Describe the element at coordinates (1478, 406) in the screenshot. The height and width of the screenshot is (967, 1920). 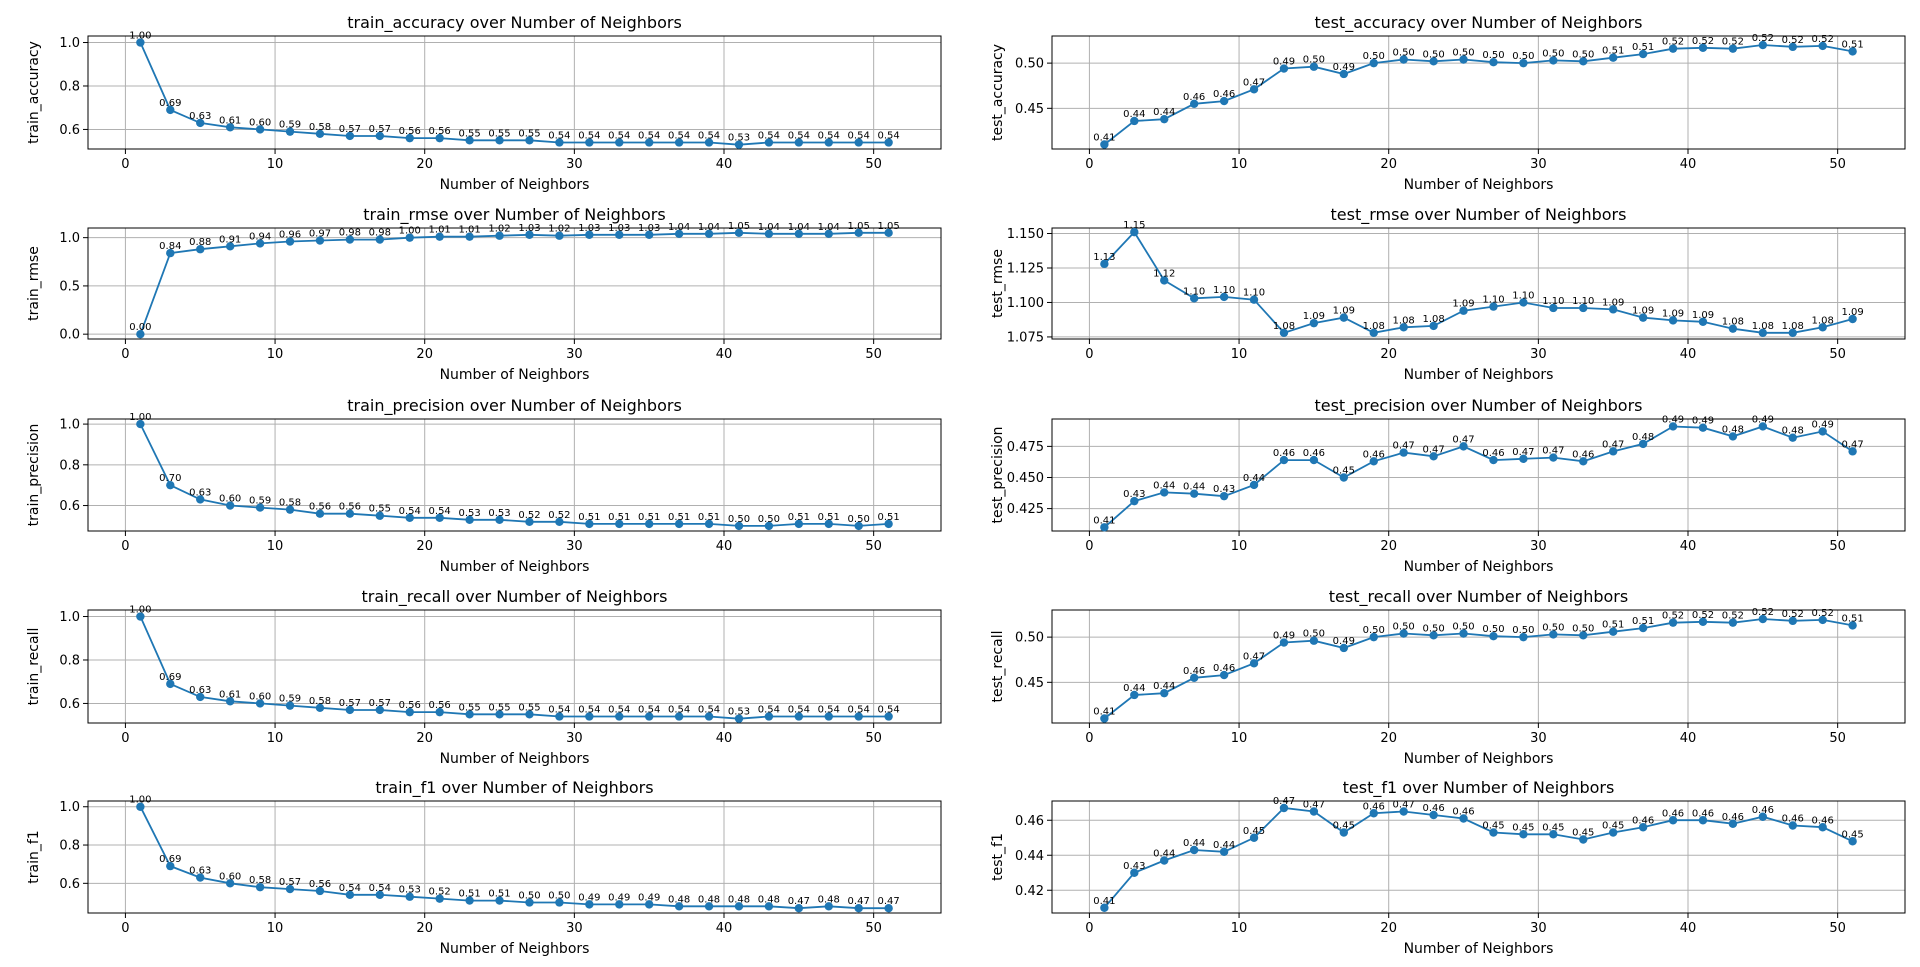
I see `chart-title: test_precision over Number of Neighbors` at that location.